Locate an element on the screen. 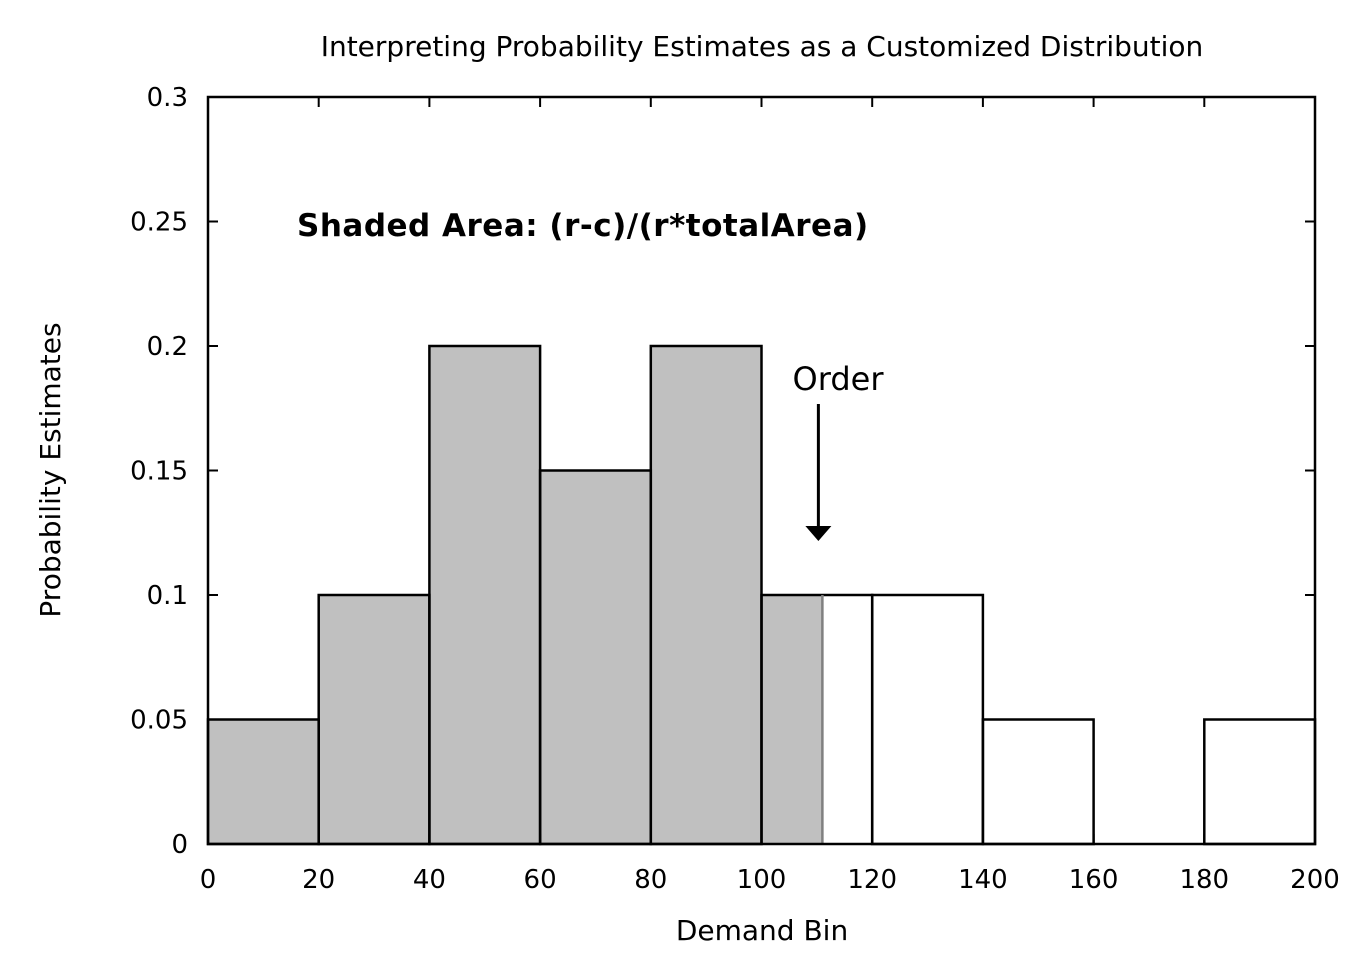  y-axis-label: Probability Estimates is located at coordinates (50, 469).